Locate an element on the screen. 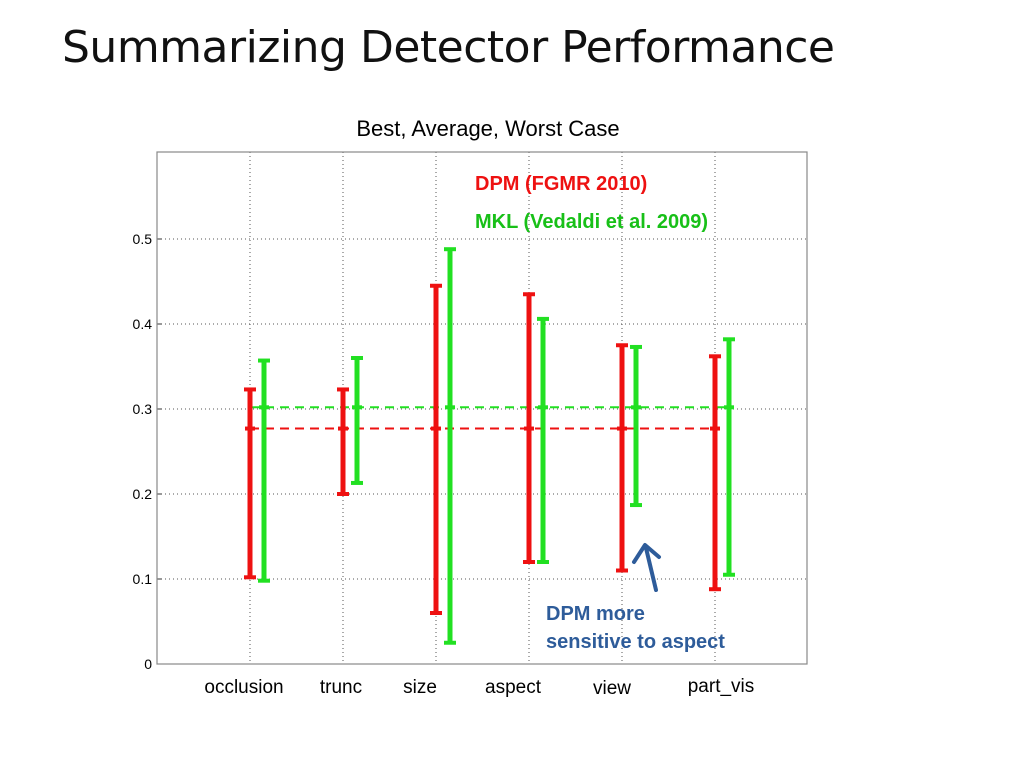  x-category-aspect: aspect is located at coordinates (513, 687).